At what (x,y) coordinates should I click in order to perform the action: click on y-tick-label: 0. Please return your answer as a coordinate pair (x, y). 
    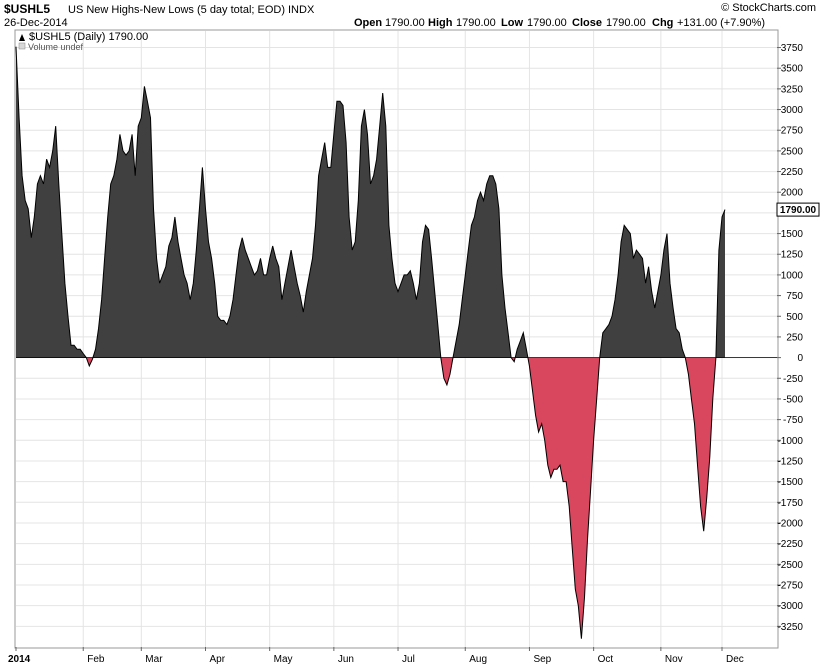
    Looking at the image, I should click on (800, 358).